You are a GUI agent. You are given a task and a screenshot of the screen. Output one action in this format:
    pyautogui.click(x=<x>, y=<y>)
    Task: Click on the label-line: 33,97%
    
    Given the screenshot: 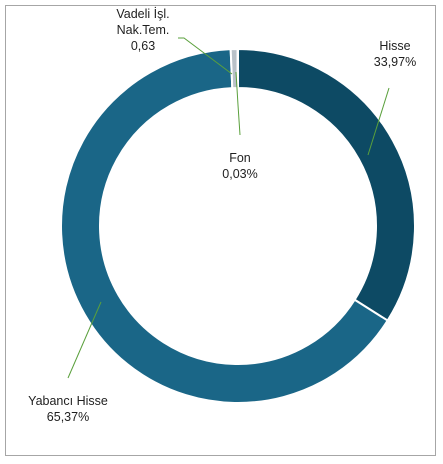 What is the action you would take?
    pyautogui.click(x=395, y=62)
    